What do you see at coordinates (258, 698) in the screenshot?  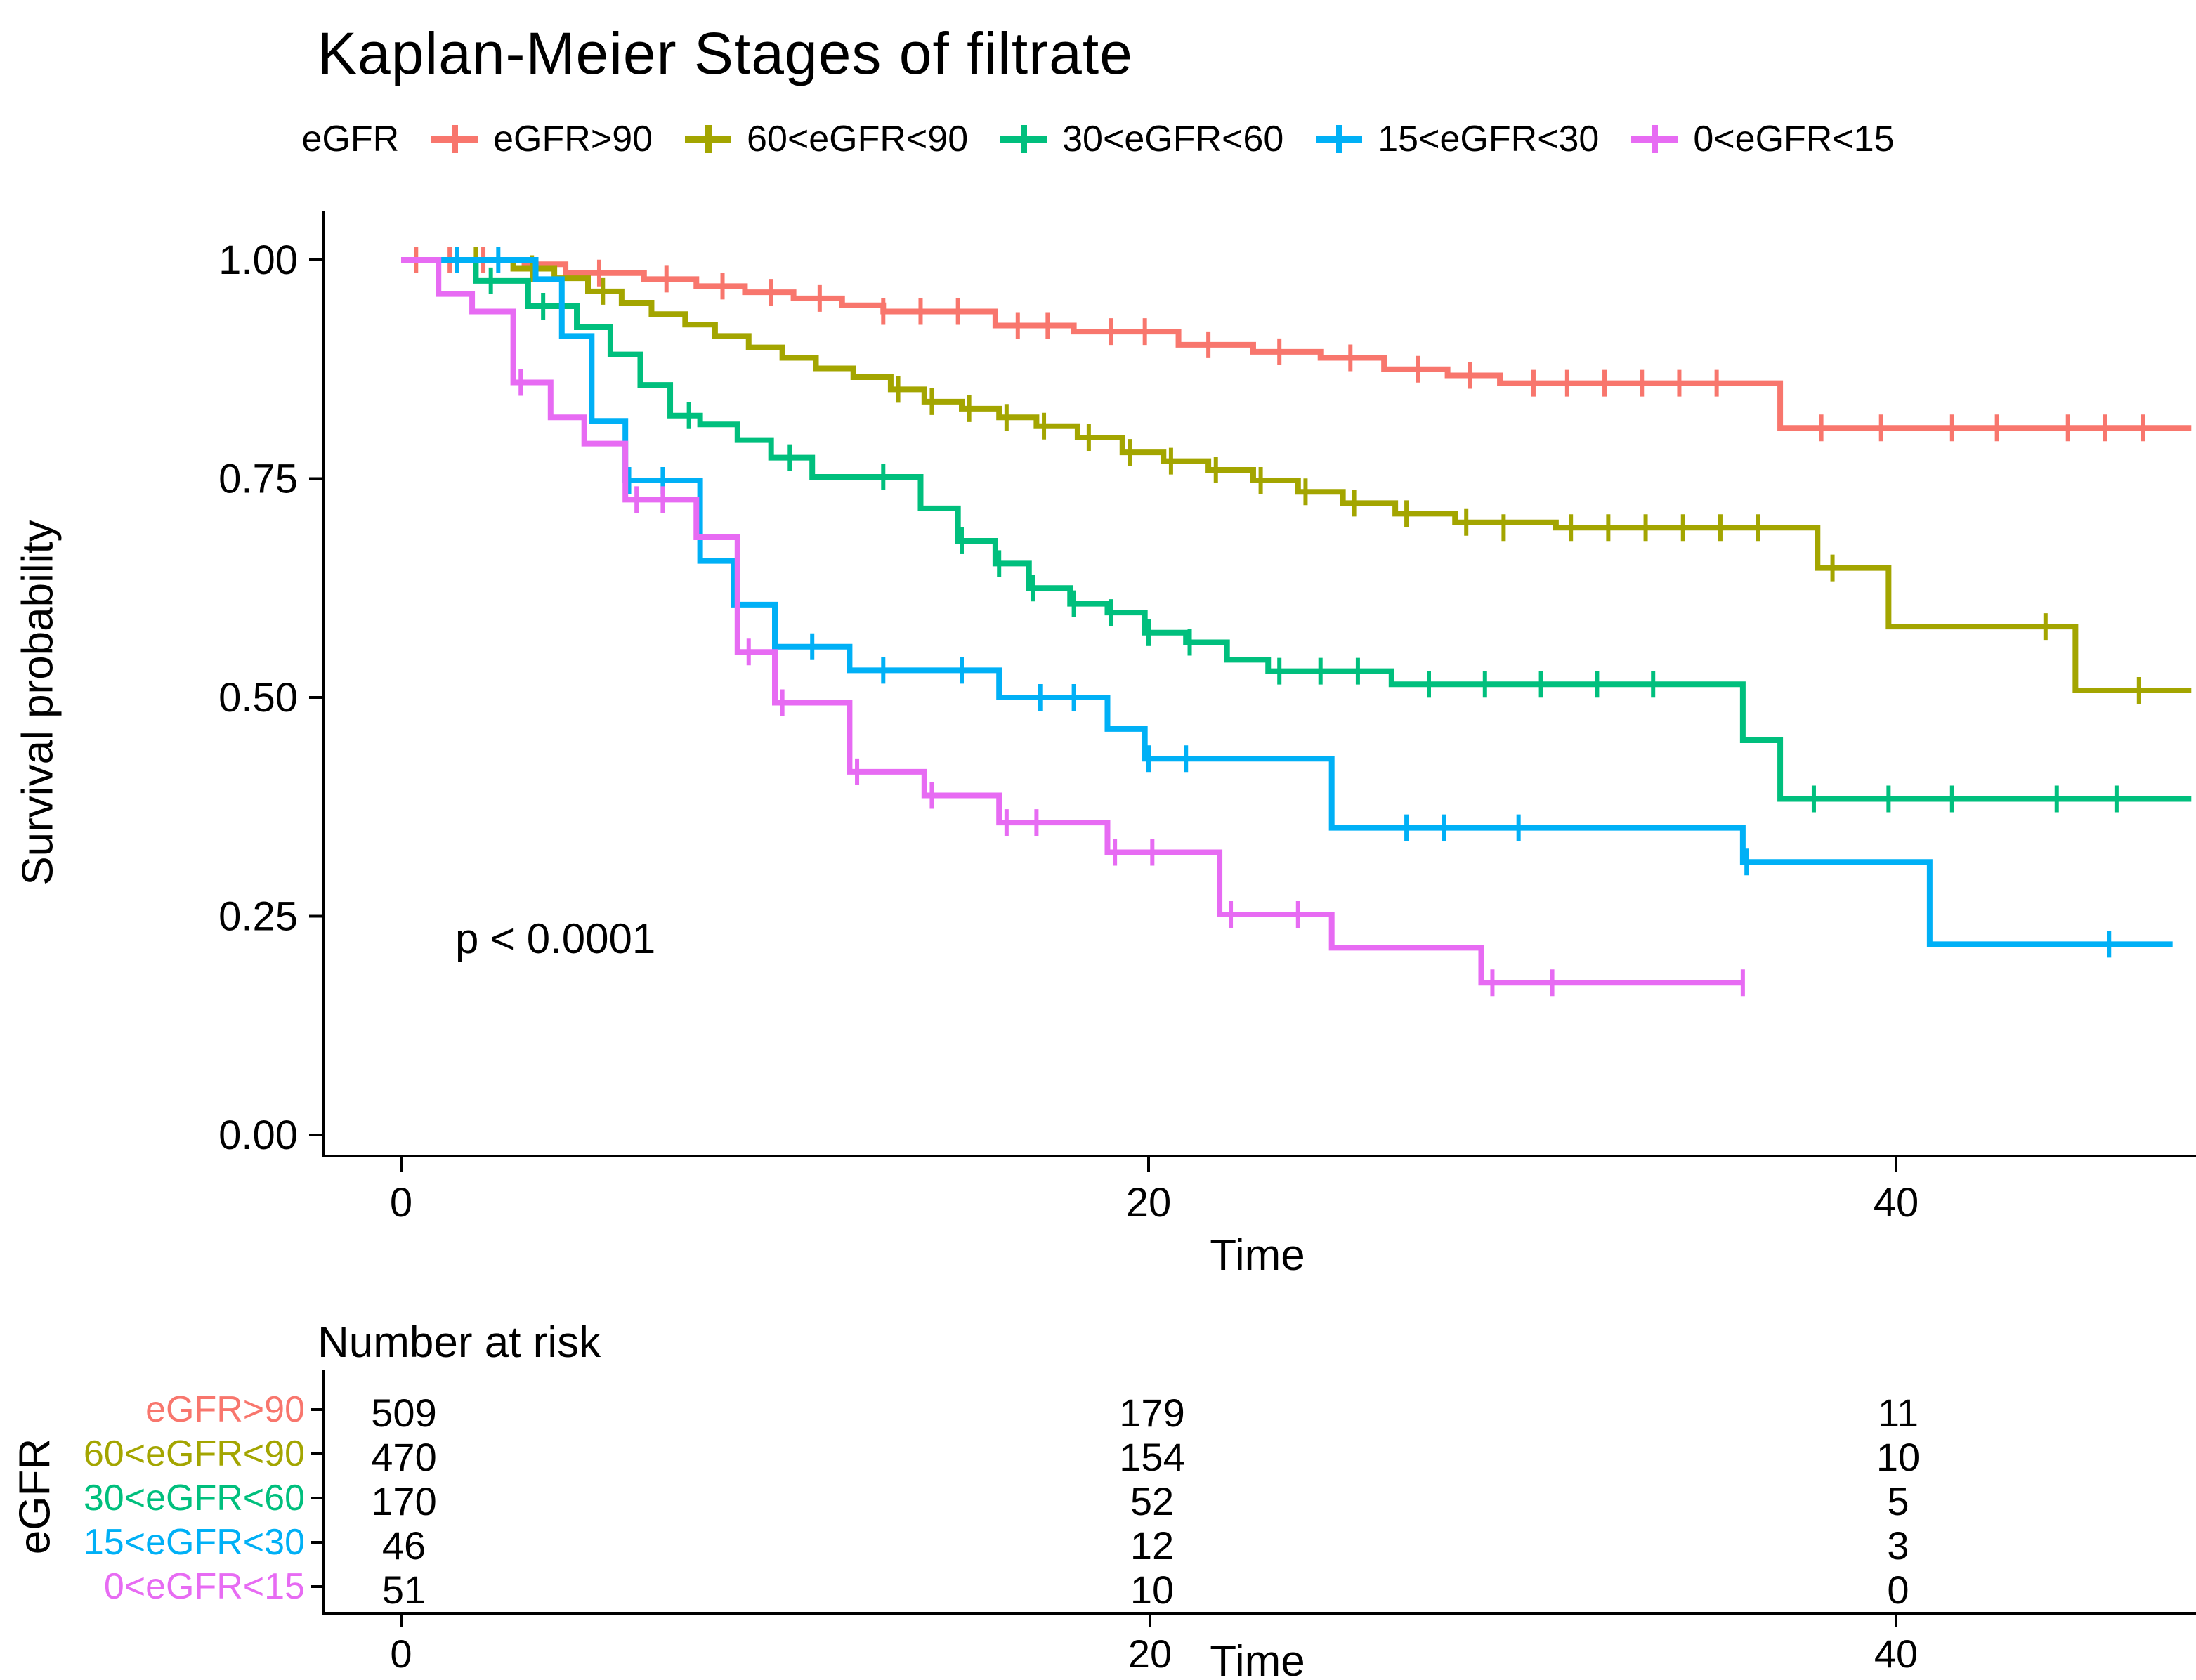 I see `y-axis-tick-label: 0.50` at bounding box center [258, 698].